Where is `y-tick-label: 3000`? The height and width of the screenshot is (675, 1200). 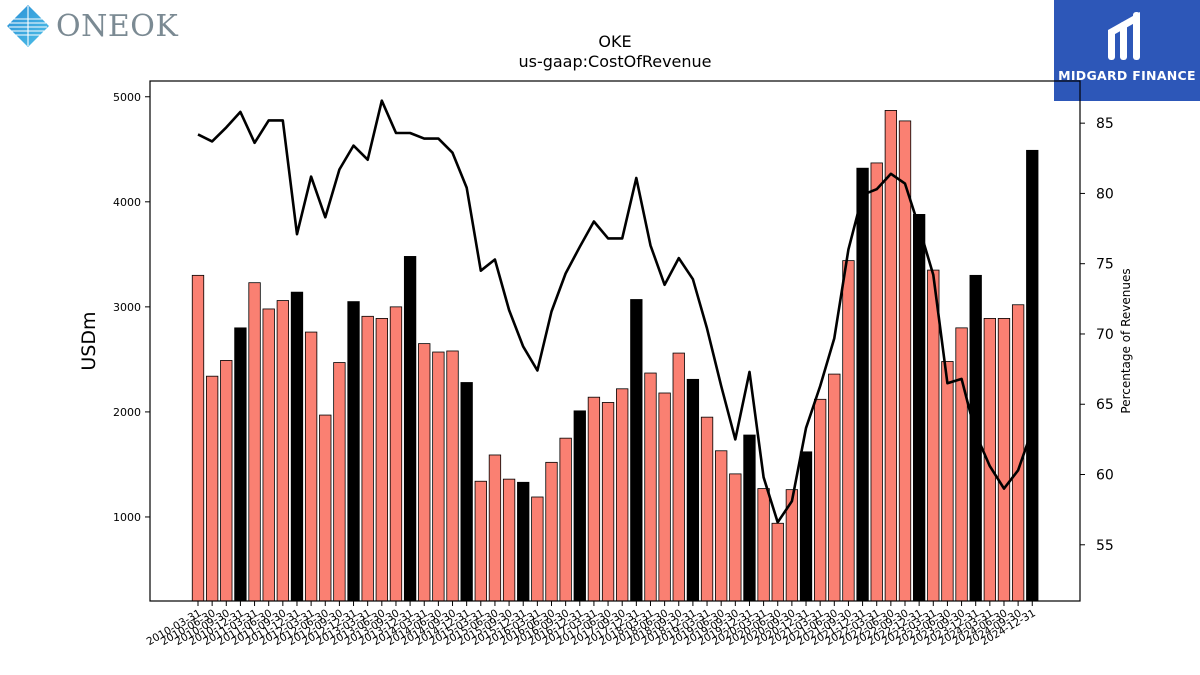 y-tick-label: 3000 is located at coordinates (127, 307).